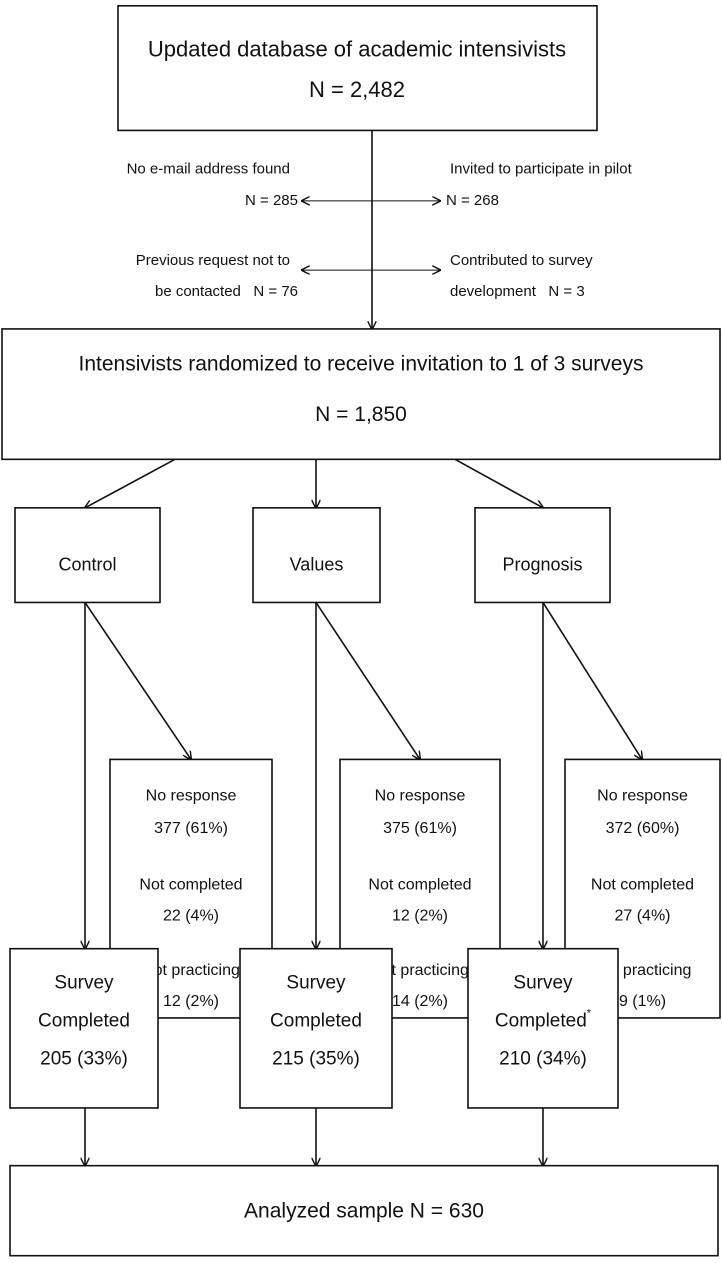 This screenshot has width=722, height=1263. What do you see at coordinates (208, 169) in the screenshot?
I see `exclusion-label: No e-mail address found` at bounding box center [208, 169].